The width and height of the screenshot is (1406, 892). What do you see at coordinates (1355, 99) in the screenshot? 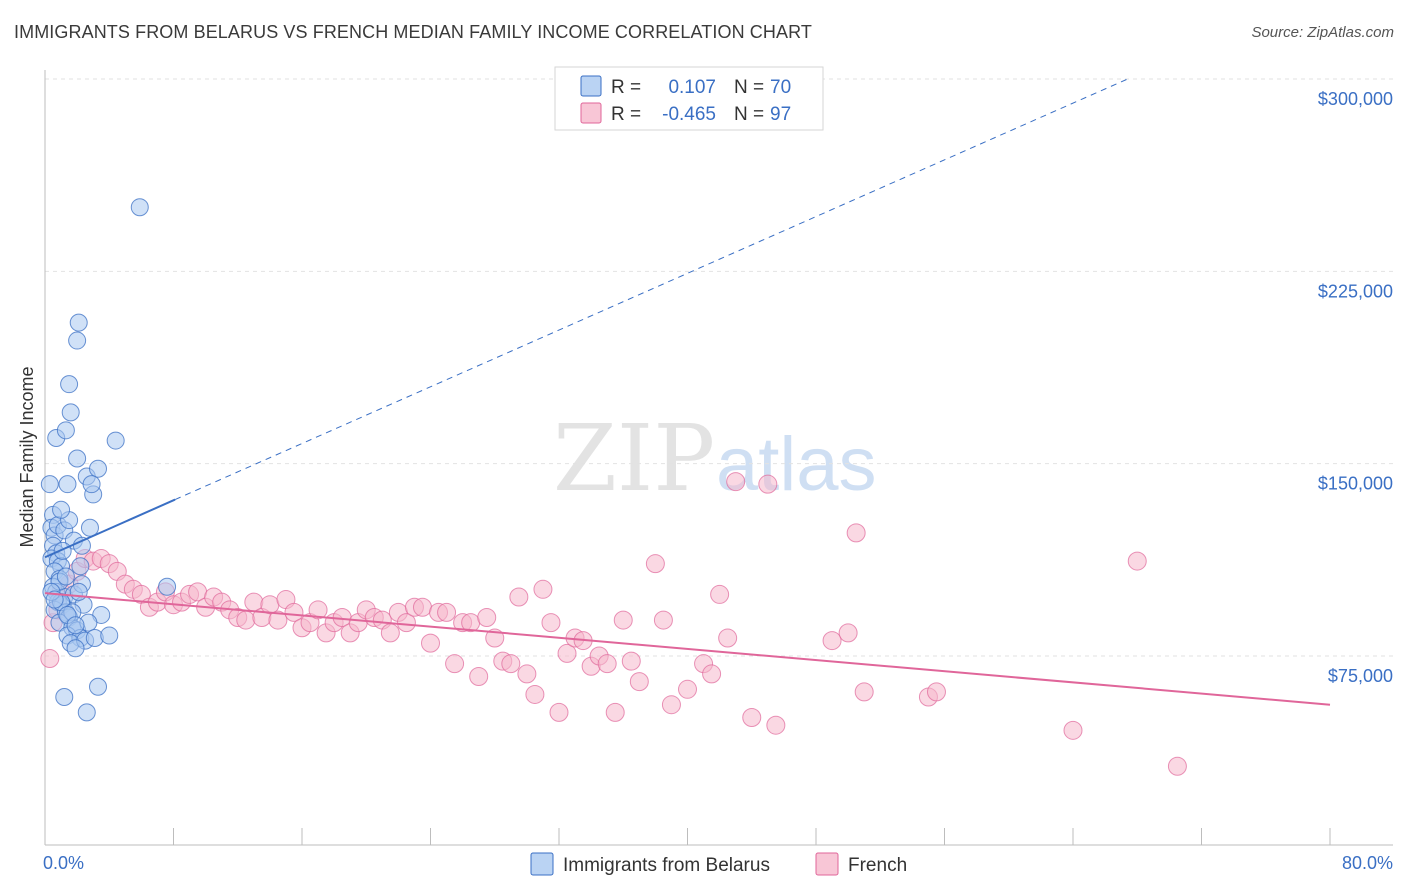
I see `y-tick-label: $300,000` at bounding box center [1355, 99].